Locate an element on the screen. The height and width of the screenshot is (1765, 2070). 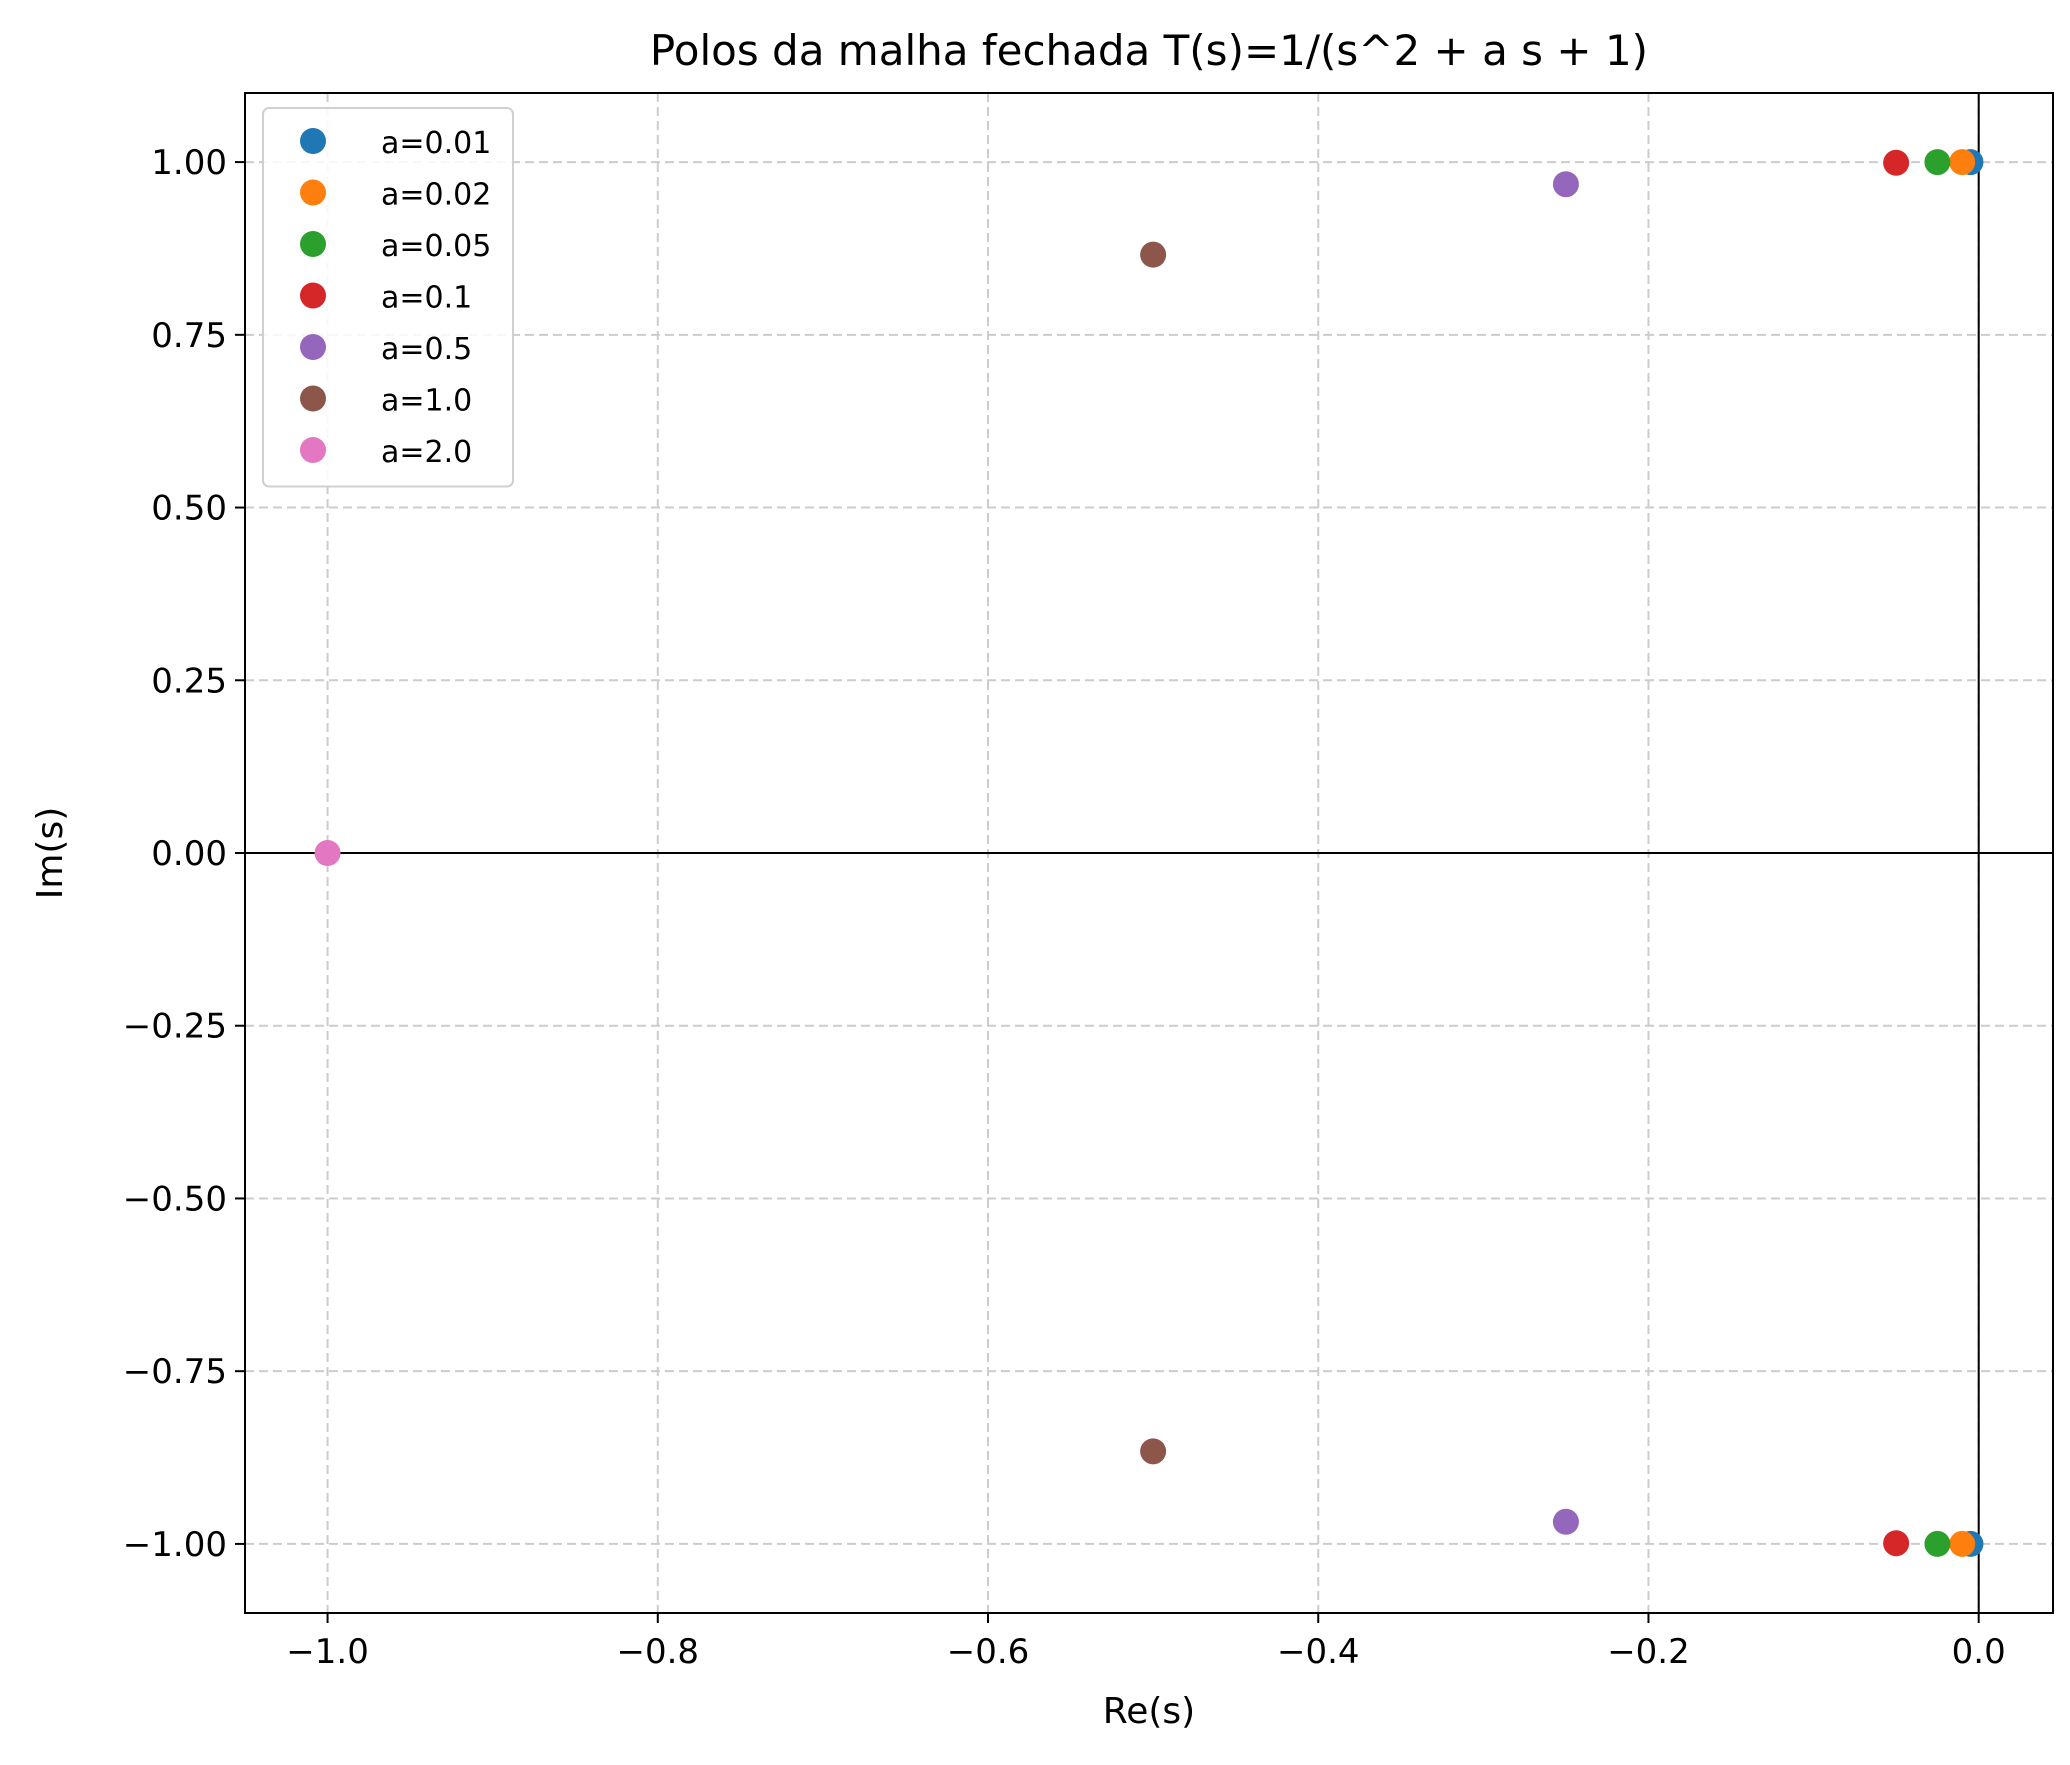
legend-box is located at coordinates (388, 297).